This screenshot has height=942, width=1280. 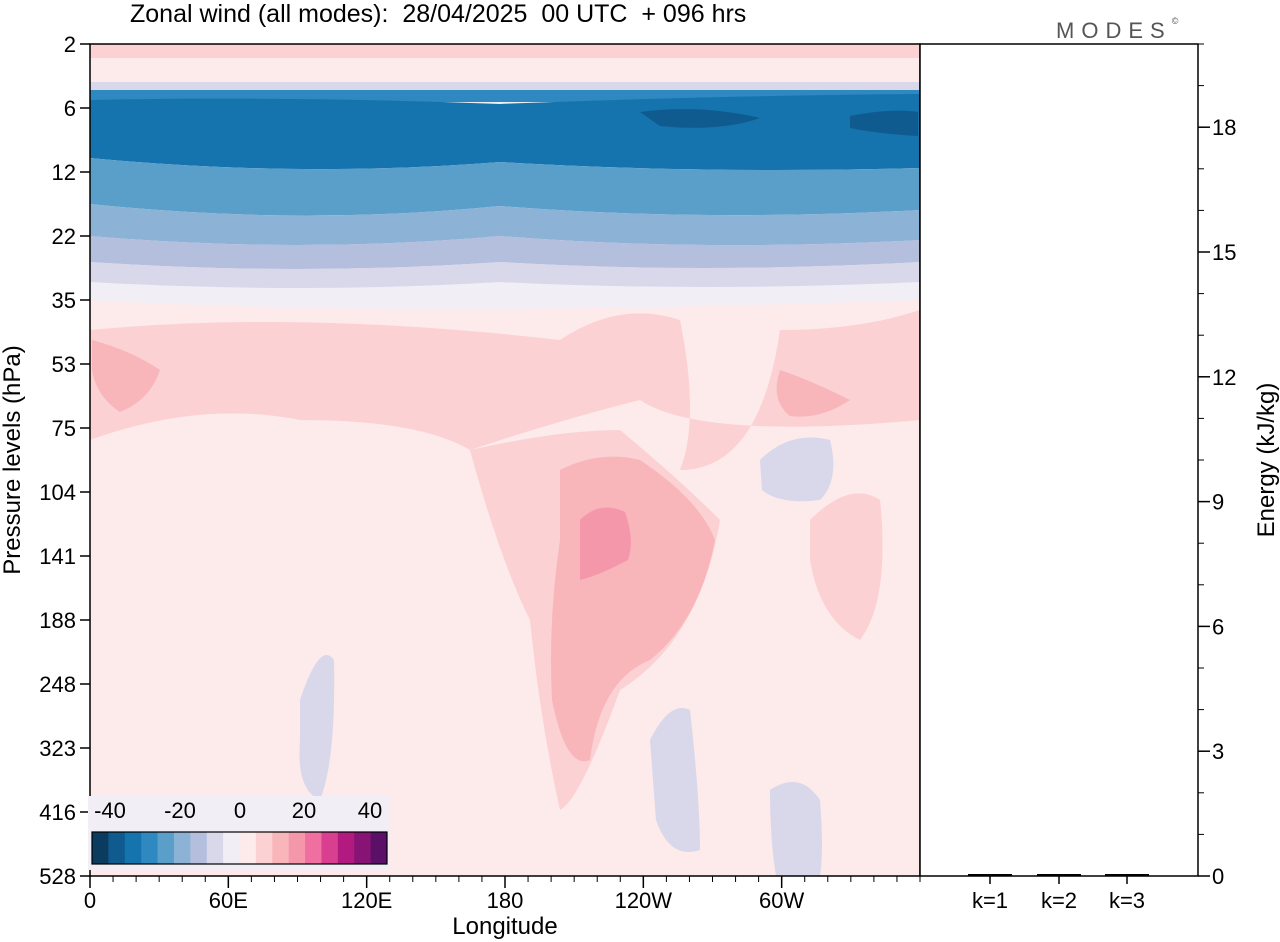 What do you see at coordinates (1218, 876) in the screenshot?
I see `energy-y-tick-label: 0` at bounding box center [1218, 876].